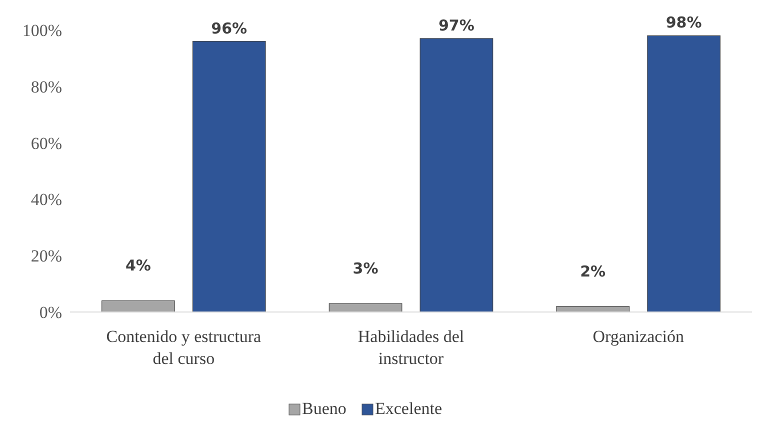  Describe the element at coordinates (46, 86) in the screenshot. I see `y-tick-label: 80%` at that location.